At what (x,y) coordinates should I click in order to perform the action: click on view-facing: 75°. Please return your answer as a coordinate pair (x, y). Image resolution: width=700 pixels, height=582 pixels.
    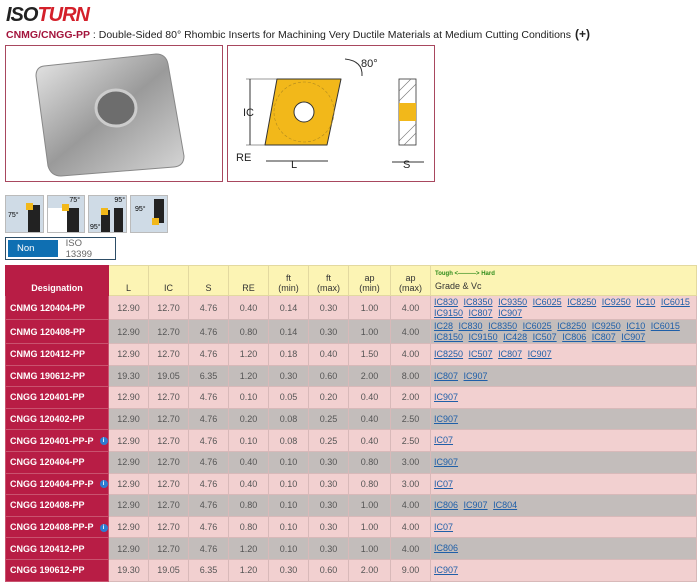
    Looking at the image, I should click on (66, 214).